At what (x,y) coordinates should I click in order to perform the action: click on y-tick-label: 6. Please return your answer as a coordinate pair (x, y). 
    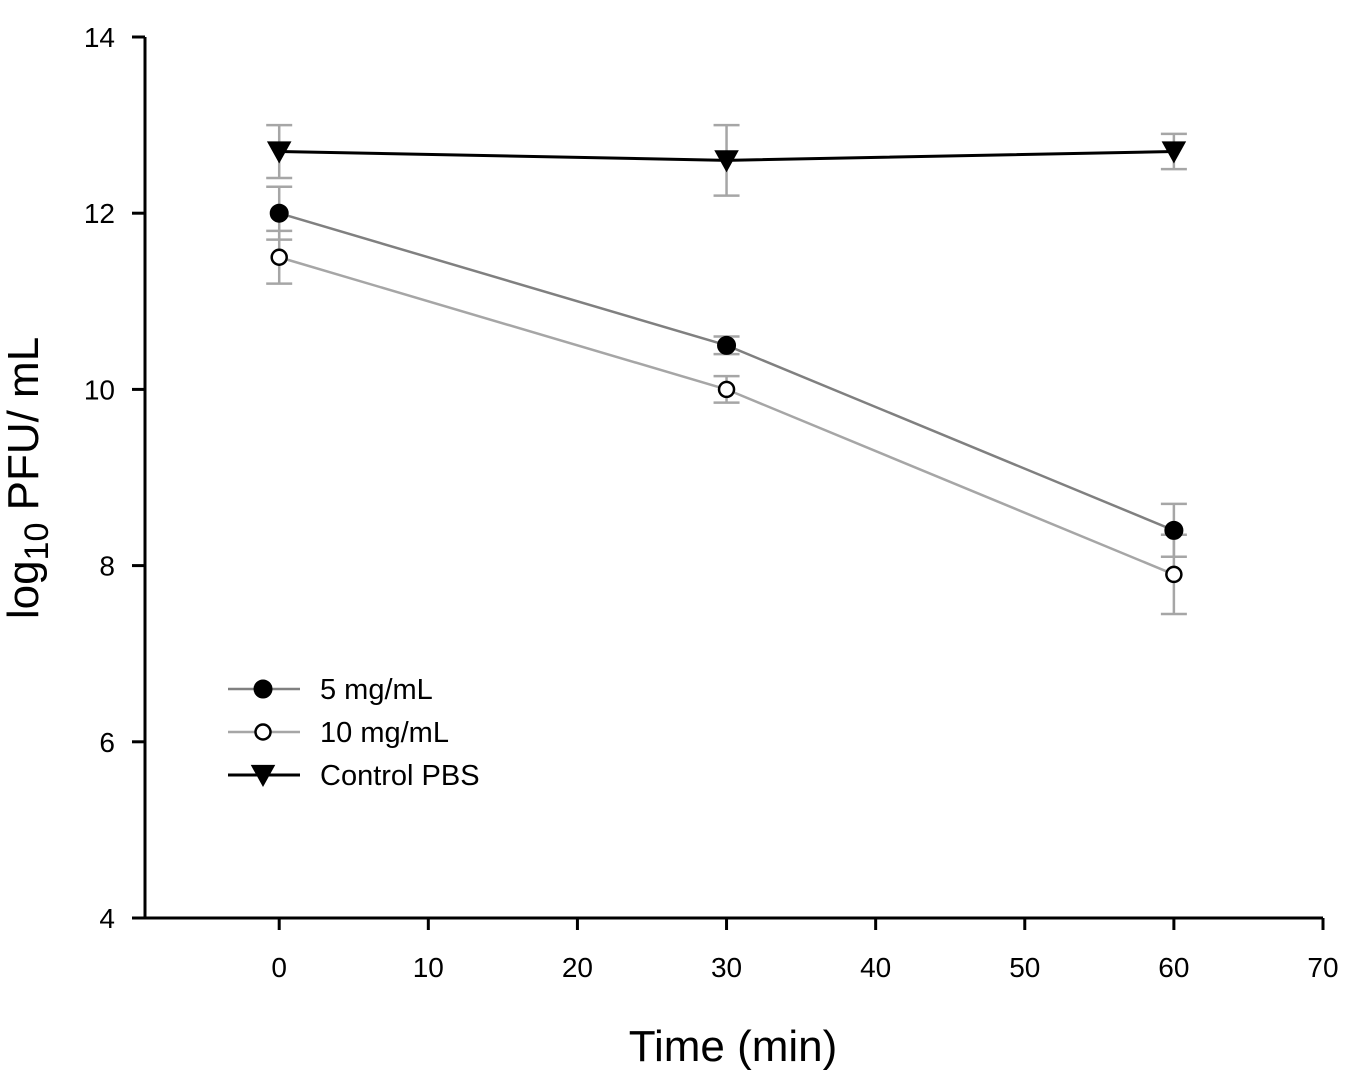
    Looking at the image, I should click on (107, 742).